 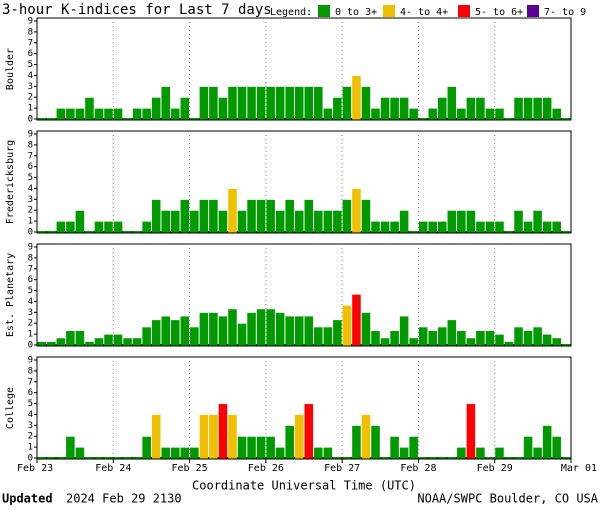 I want to click on x-tick-label: Feb 24, so click(x=113, y=468).